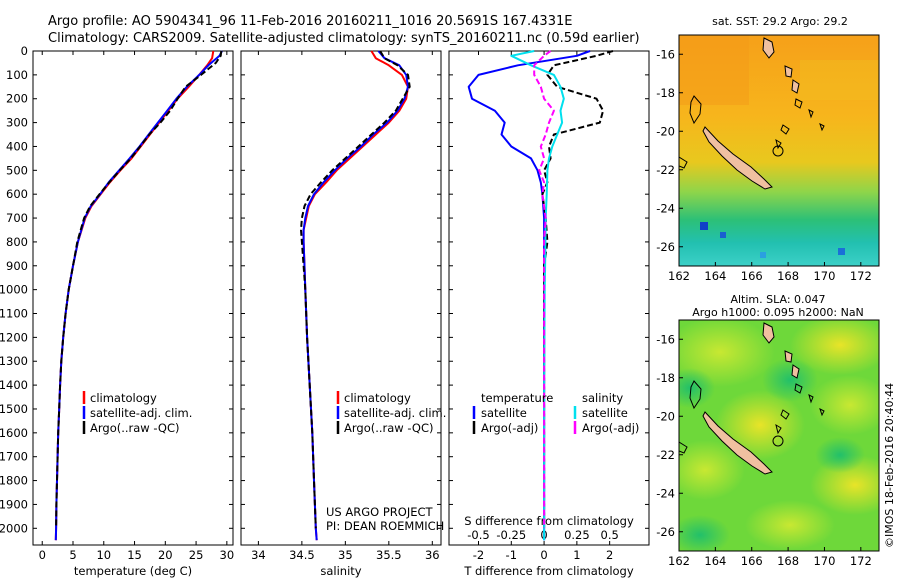 The height and width of the screenshot is (580, 900). I want to click on sst-map-frame, so click(779, 150).